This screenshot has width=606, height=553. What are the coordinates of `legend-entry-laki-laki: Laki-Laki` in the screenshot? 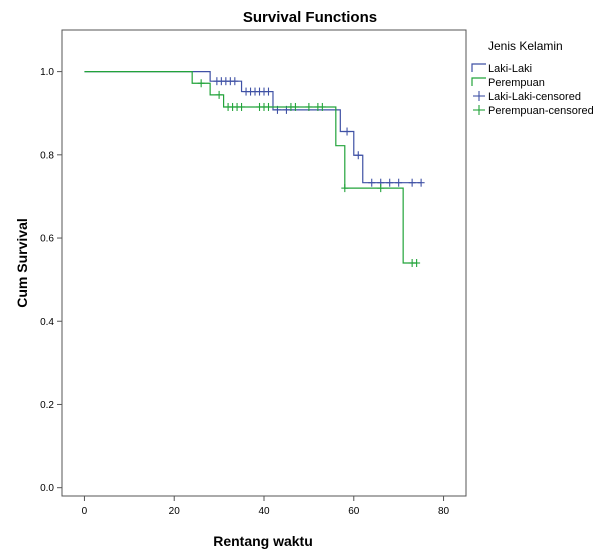 It's located at (501, 69).